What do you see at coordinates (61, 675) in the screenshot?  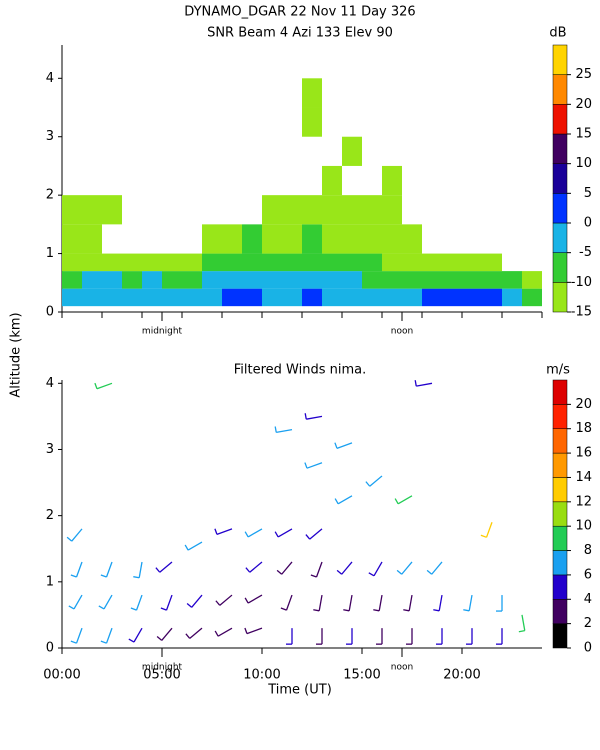 I see `x-tick-label: 00:00` at bounding box center [61, 675].